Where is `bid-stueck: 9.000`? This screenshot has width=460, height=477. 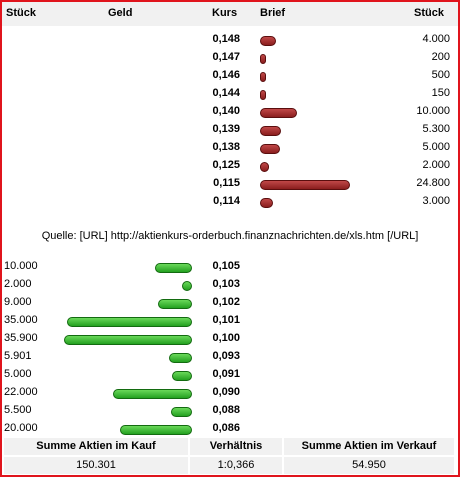 bid-stueck: 9.000 is located at coordinates (18, 302).